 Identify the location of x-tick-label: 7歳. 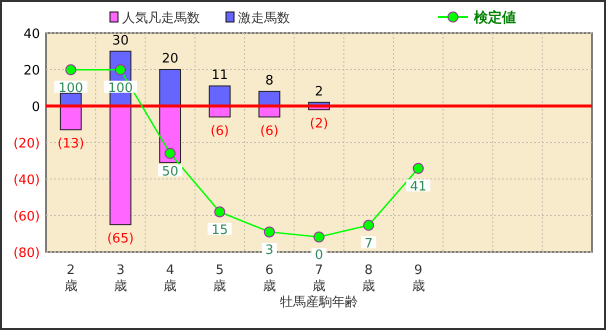
(319, 278).